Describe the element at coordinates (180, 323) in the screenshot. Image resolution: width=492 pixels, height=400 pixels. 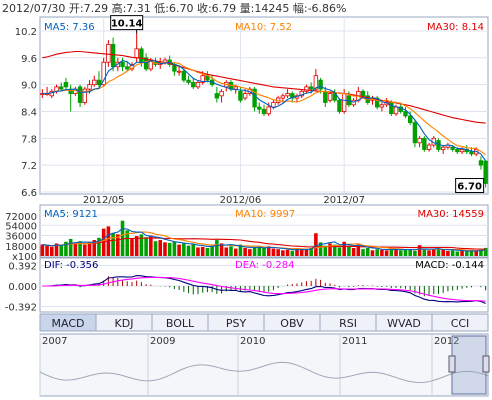
I see `tab-label: BOLL` at that location.